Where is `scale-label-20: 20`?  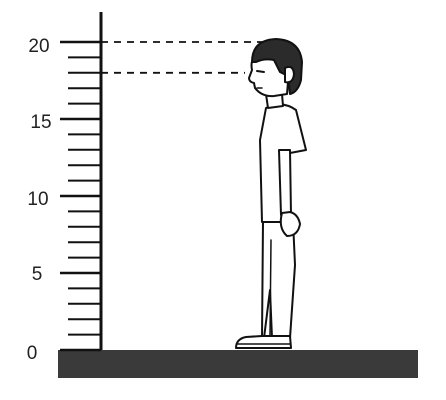 scale-label-20: 20 is located at coordinates (38, 46).